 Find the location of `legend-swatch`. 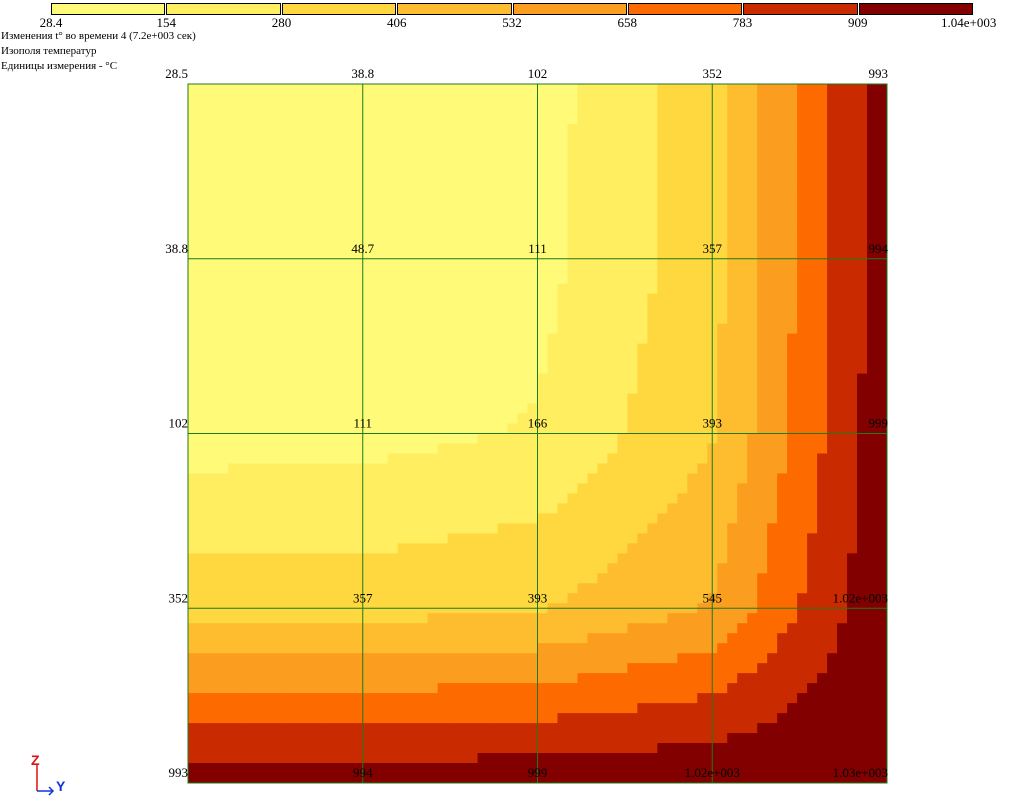

legend-swatch is located at coordinates (108, 9).